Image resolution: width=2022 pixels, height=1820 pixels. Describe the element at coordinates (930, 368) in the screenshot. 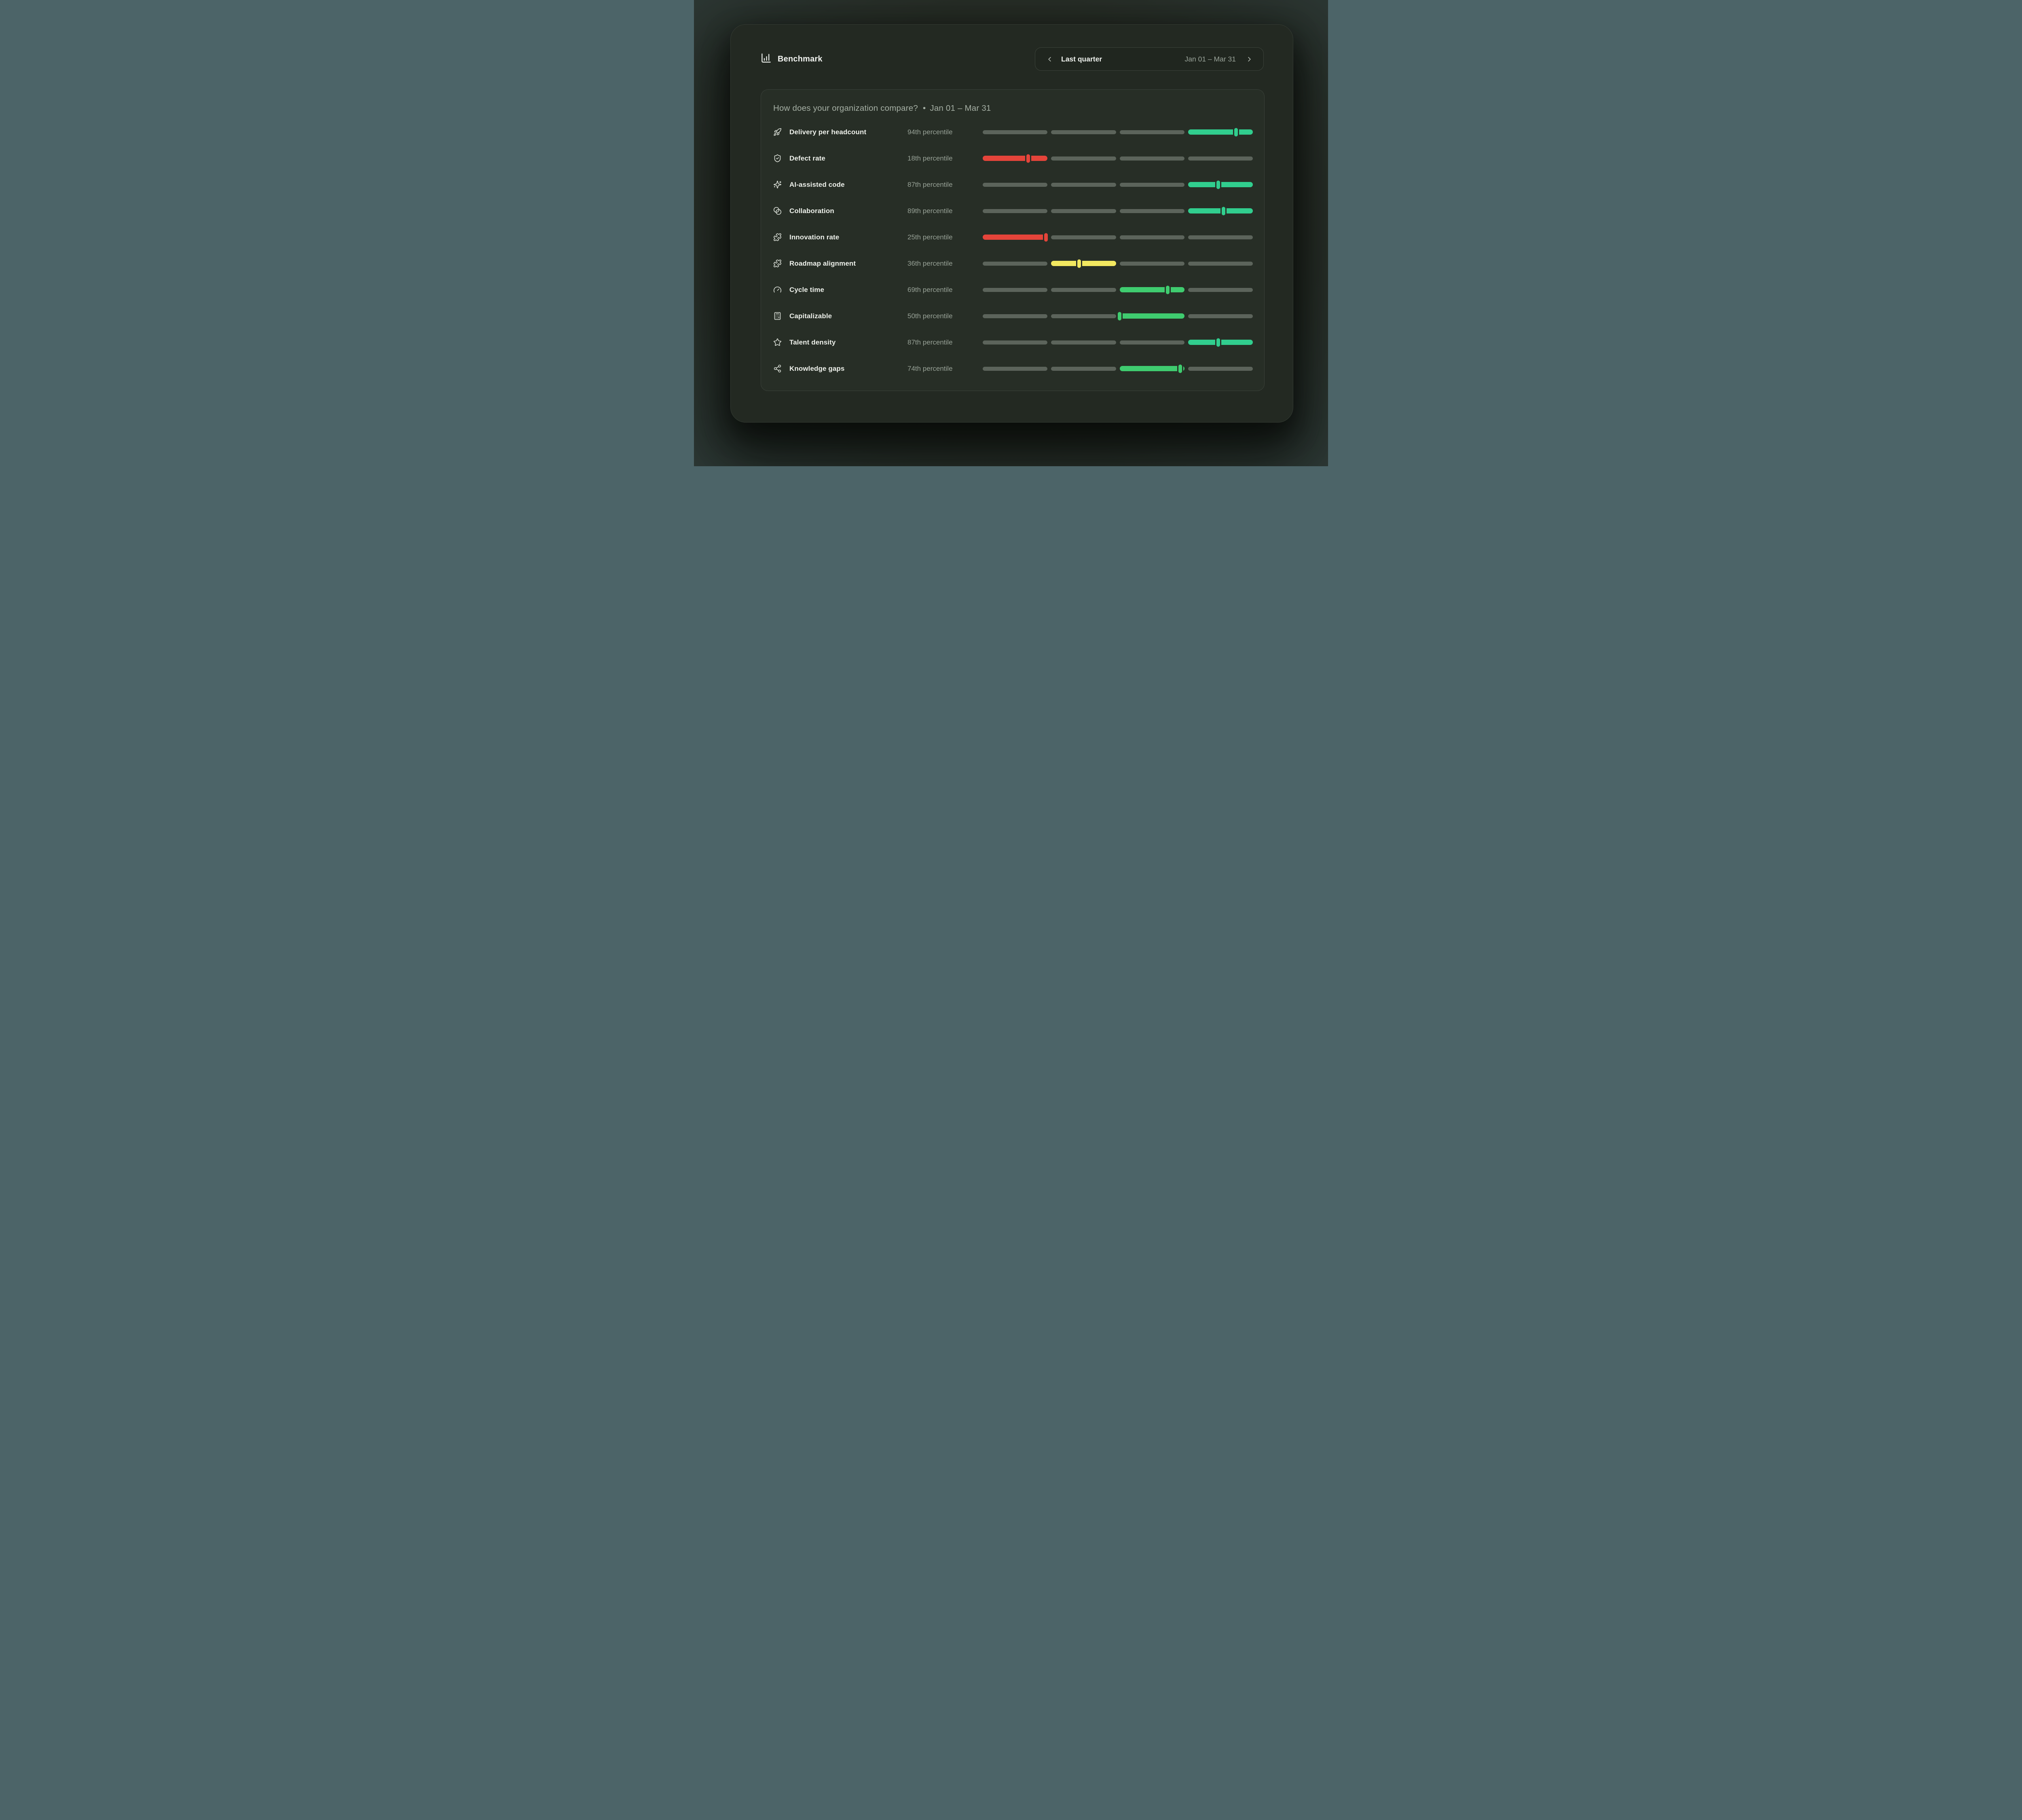

I see `metric-percentile: 74th percentile` at that location.